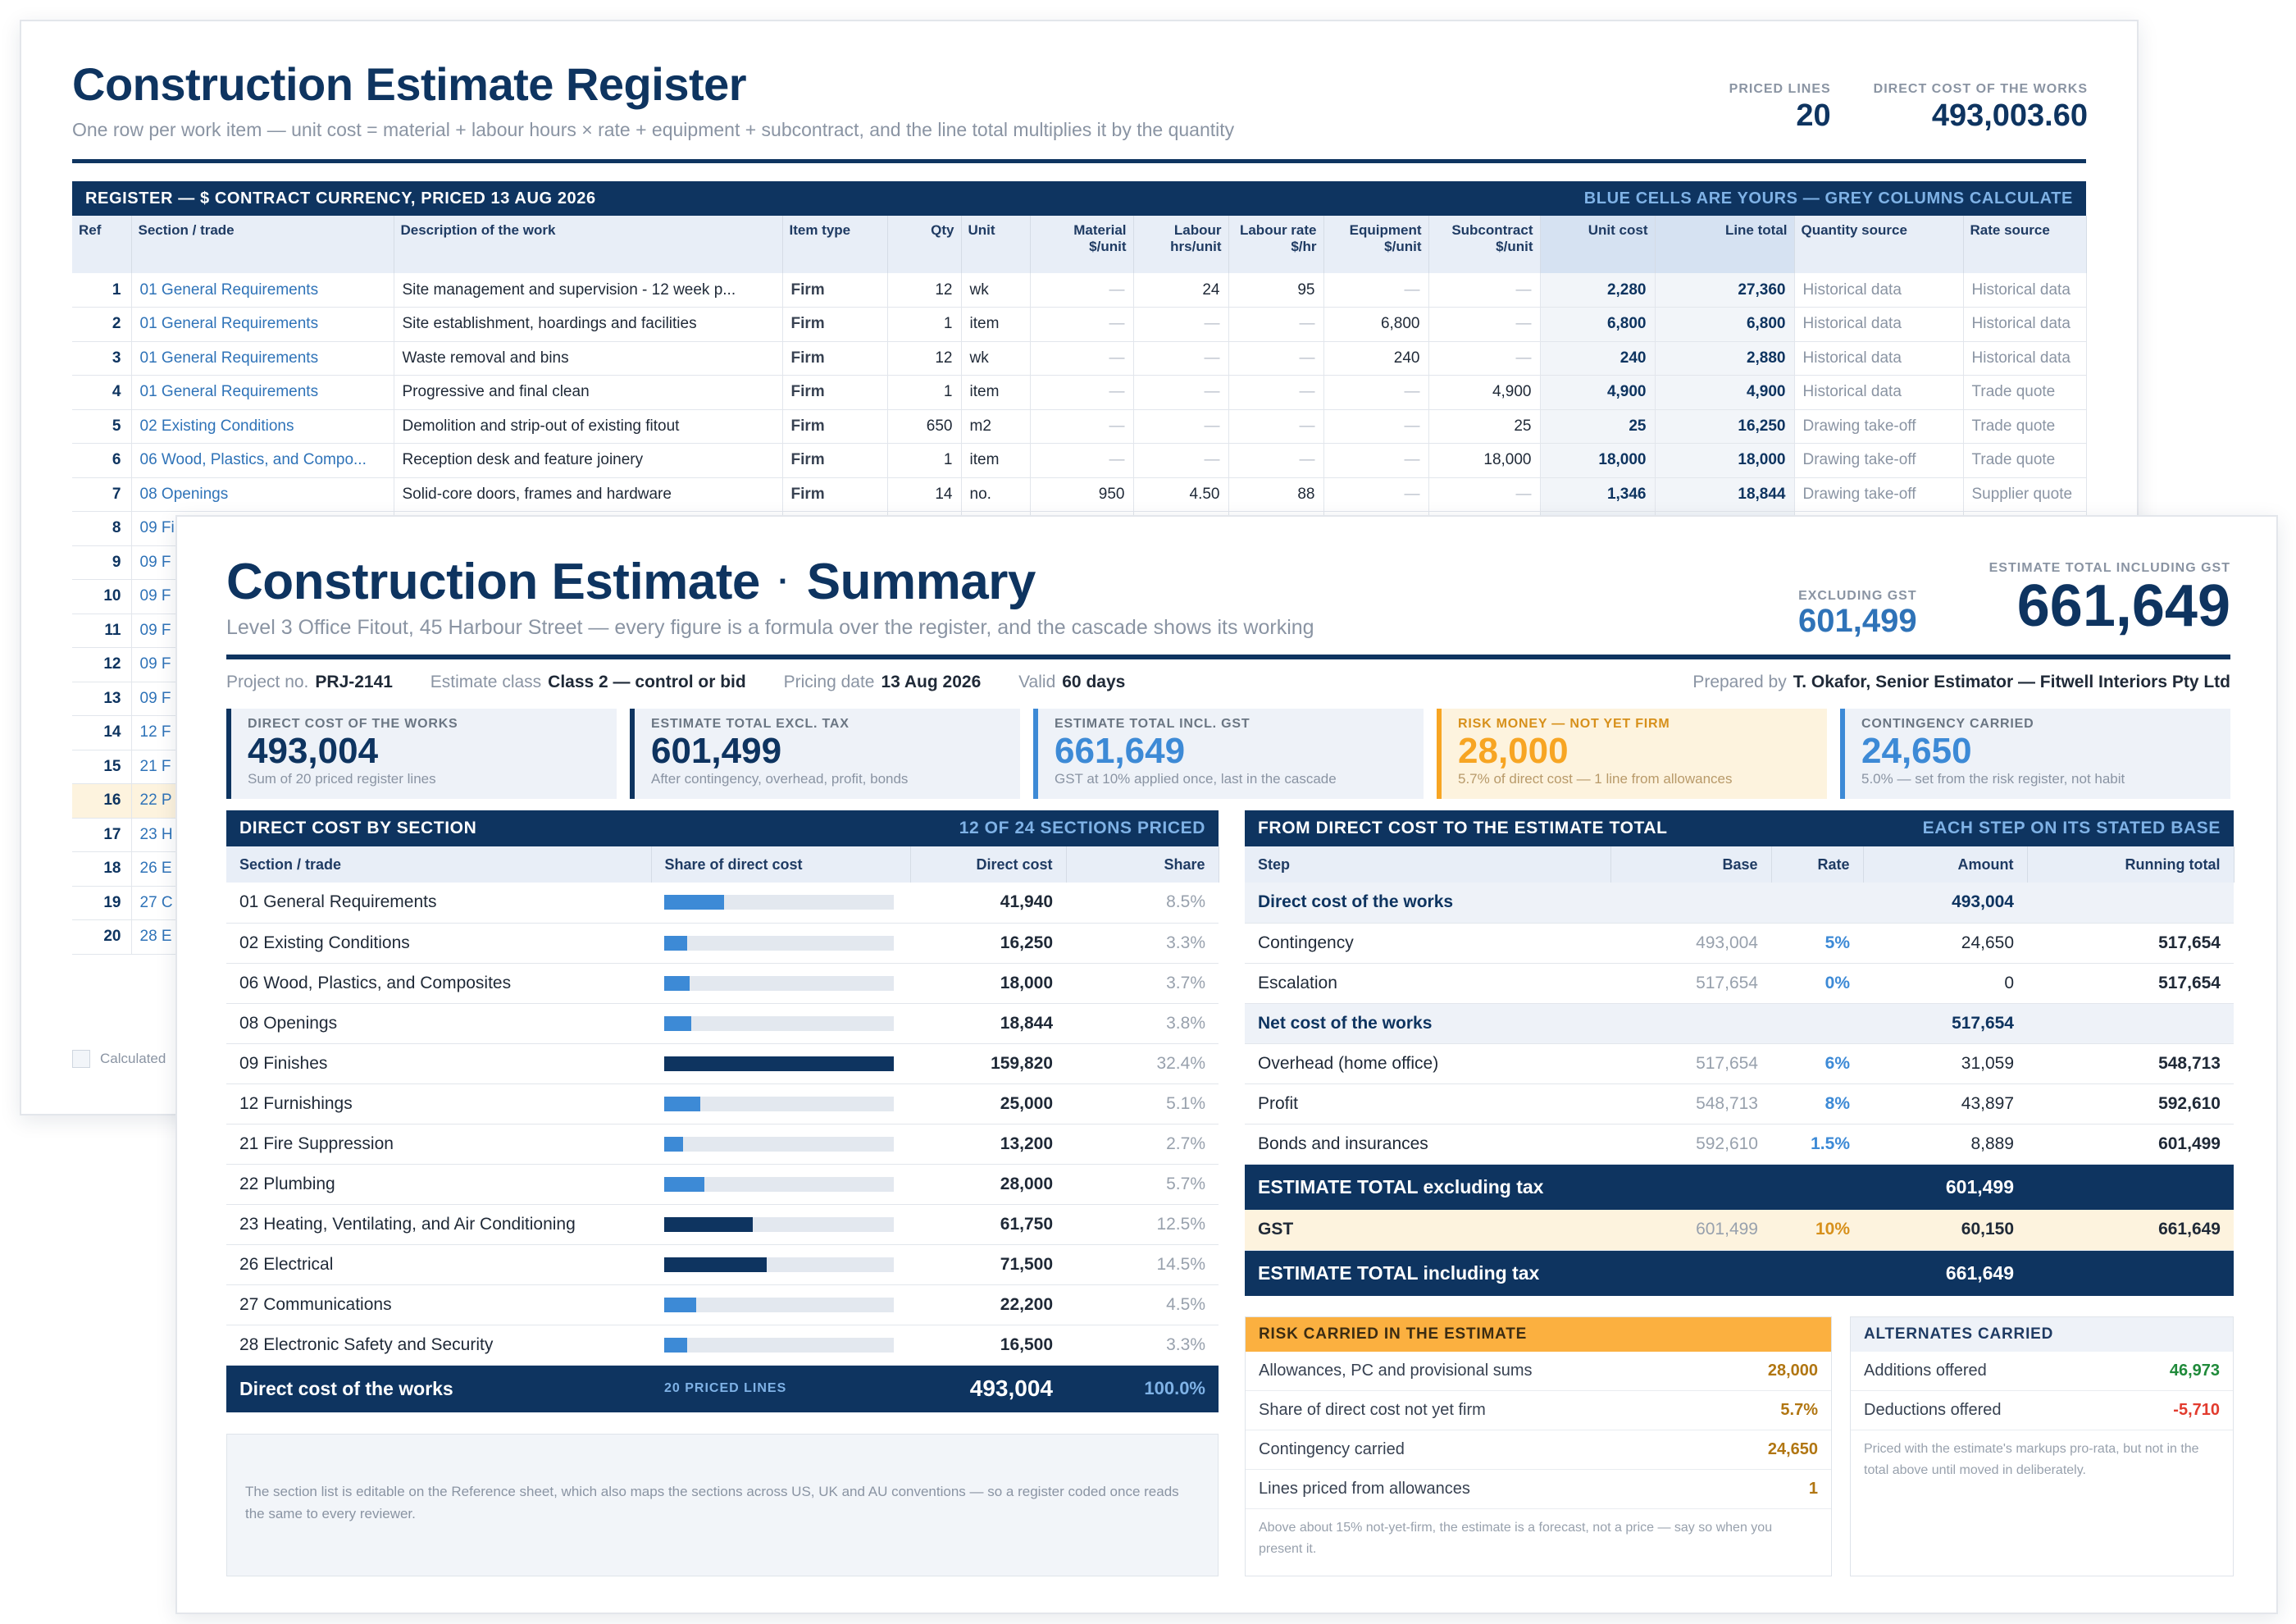 The width and height of the screenshot is (2296, 1624). I want to click on cell-desc: Waste removal and bins, so click(588, 358).